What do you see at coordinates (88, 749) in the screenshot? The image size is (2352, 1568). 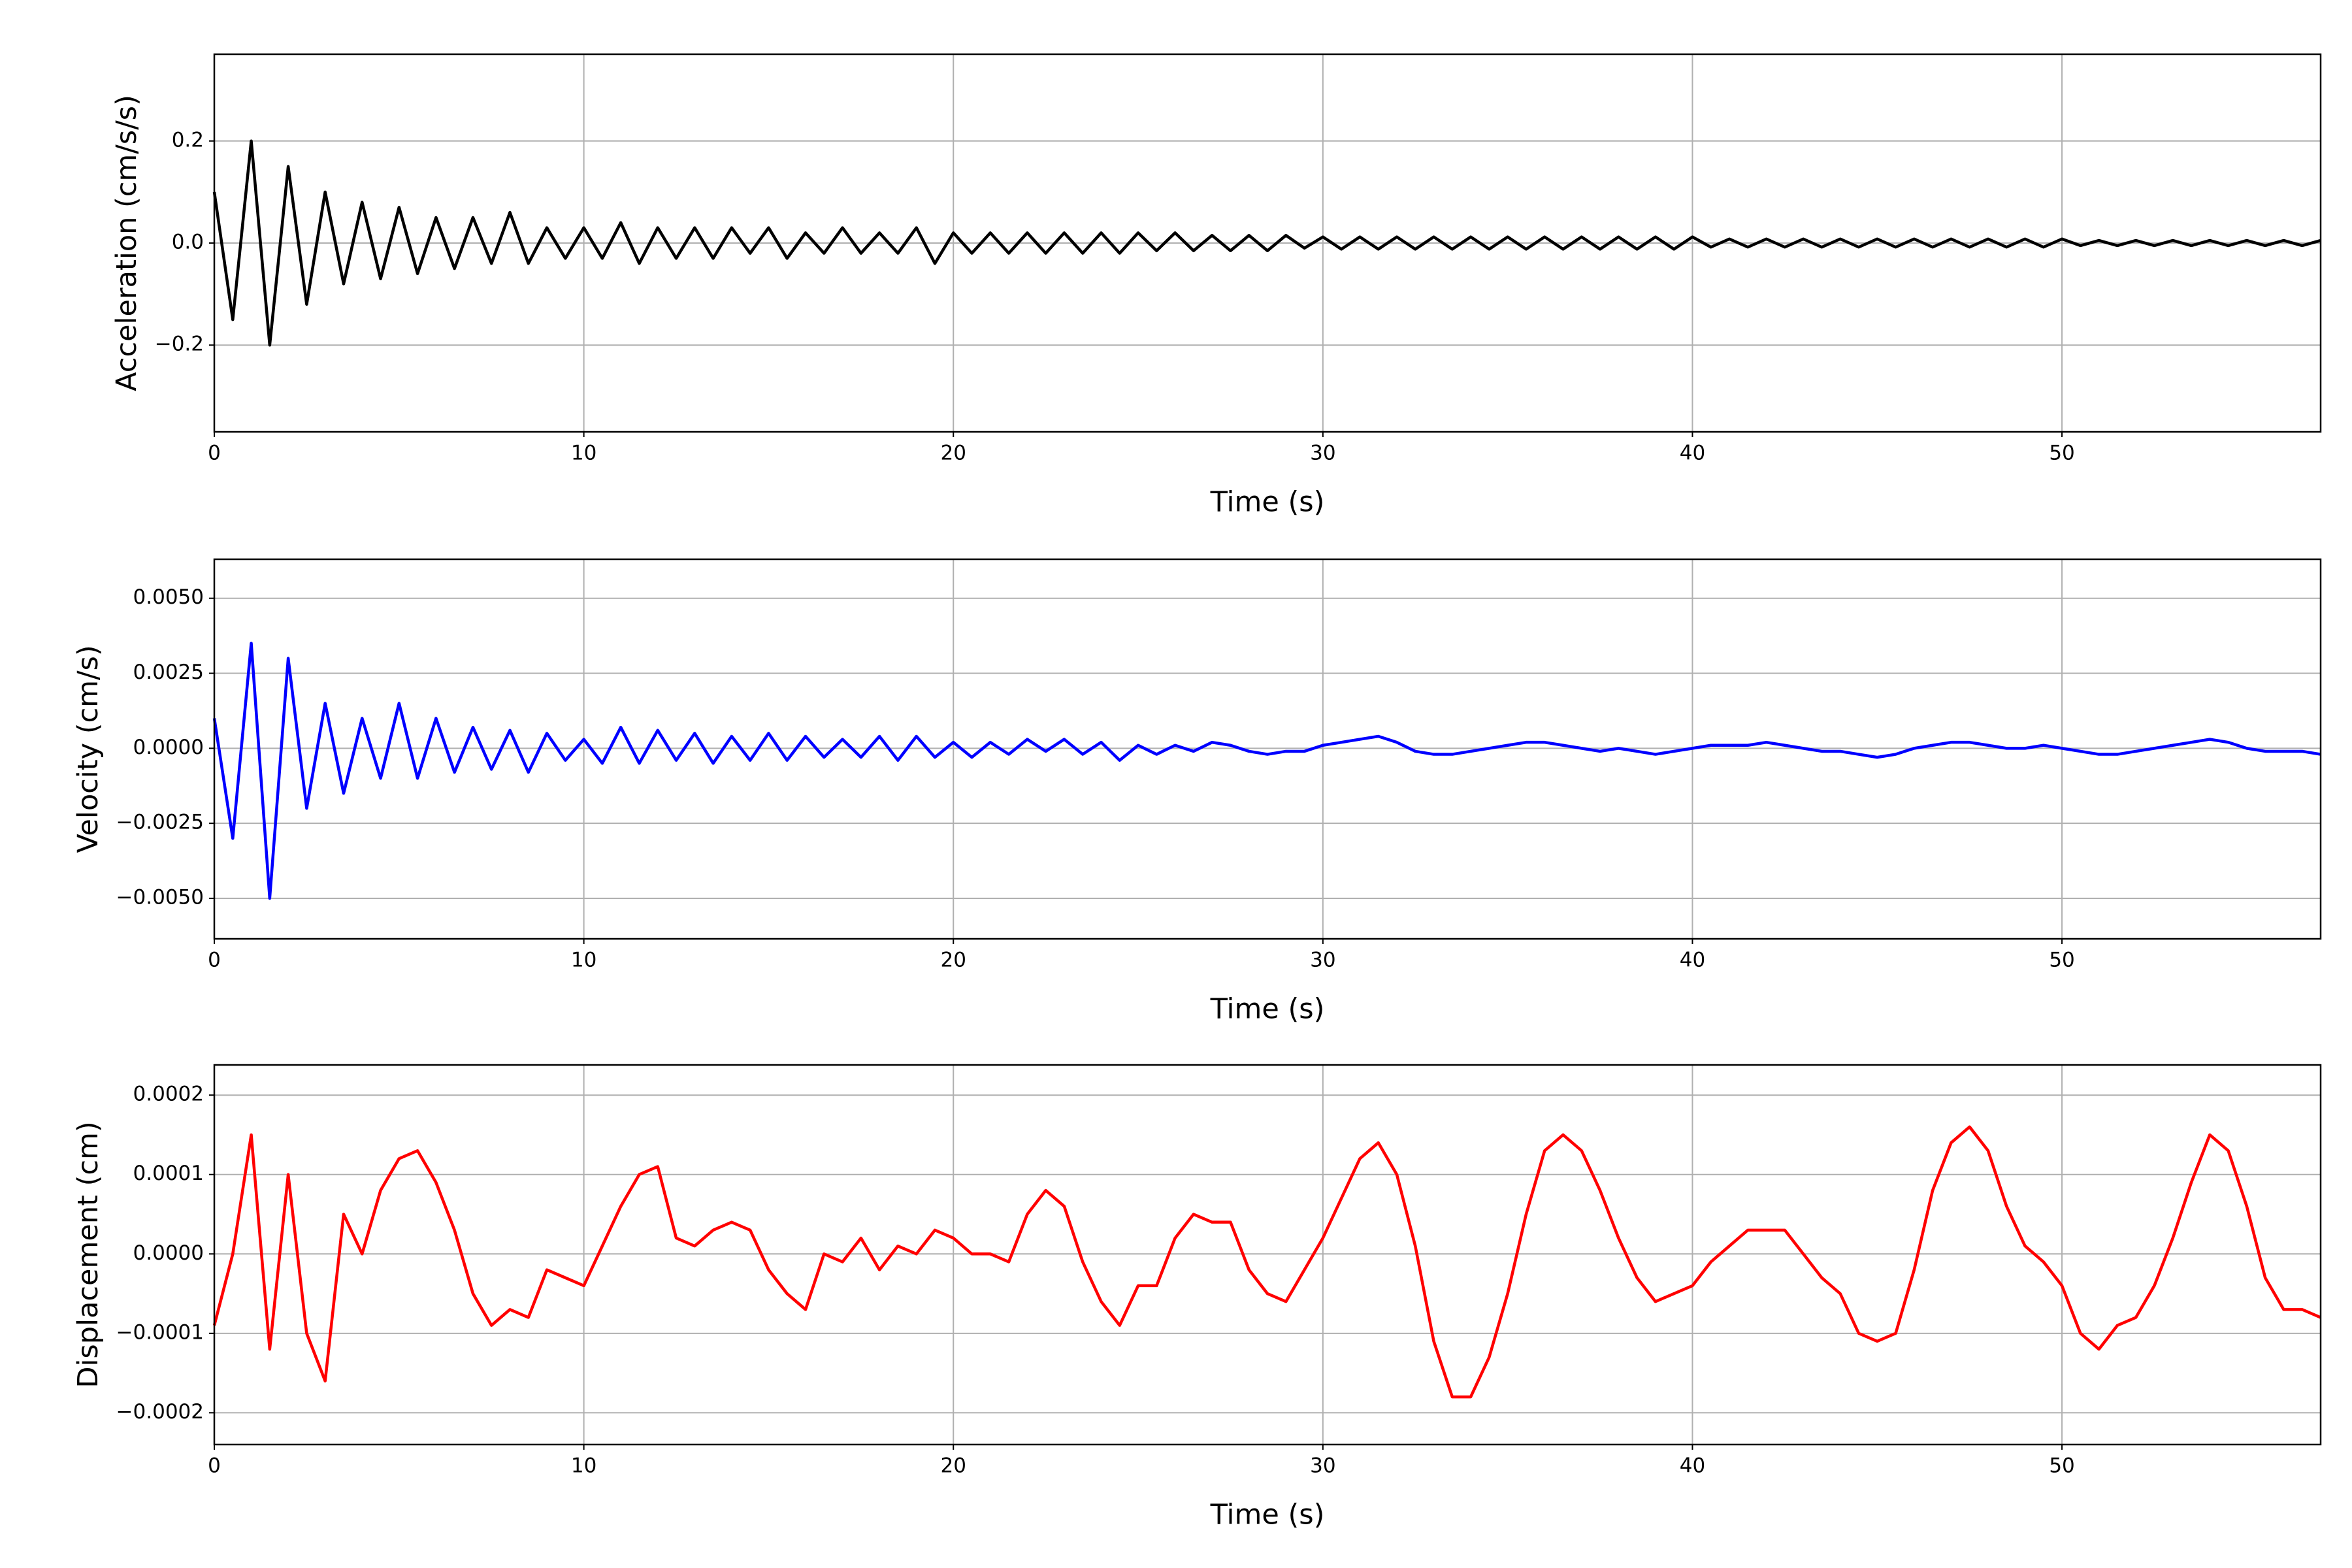 I see `y-axis-label: Velocity (cm/s)` at bounding box center [88, 749].